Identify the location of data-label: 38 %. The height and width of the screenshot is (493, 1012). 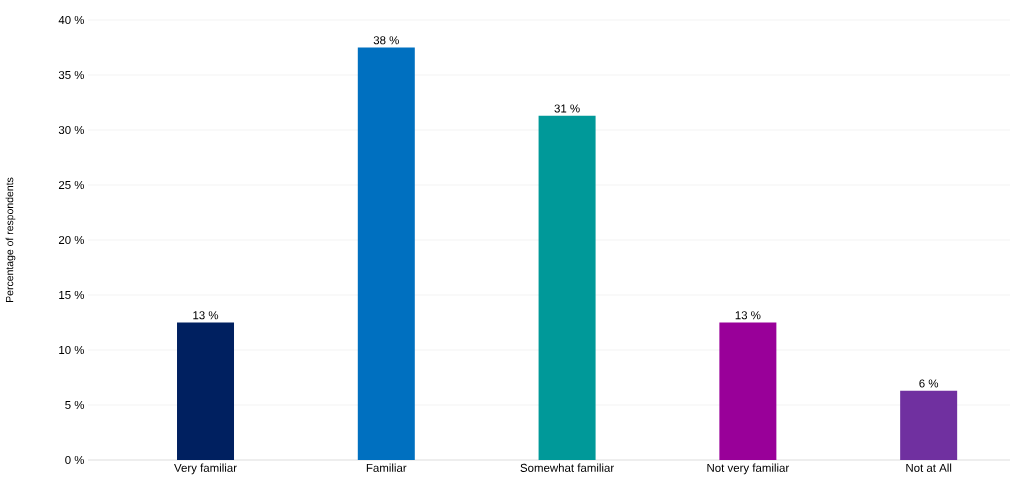
(386, 40).